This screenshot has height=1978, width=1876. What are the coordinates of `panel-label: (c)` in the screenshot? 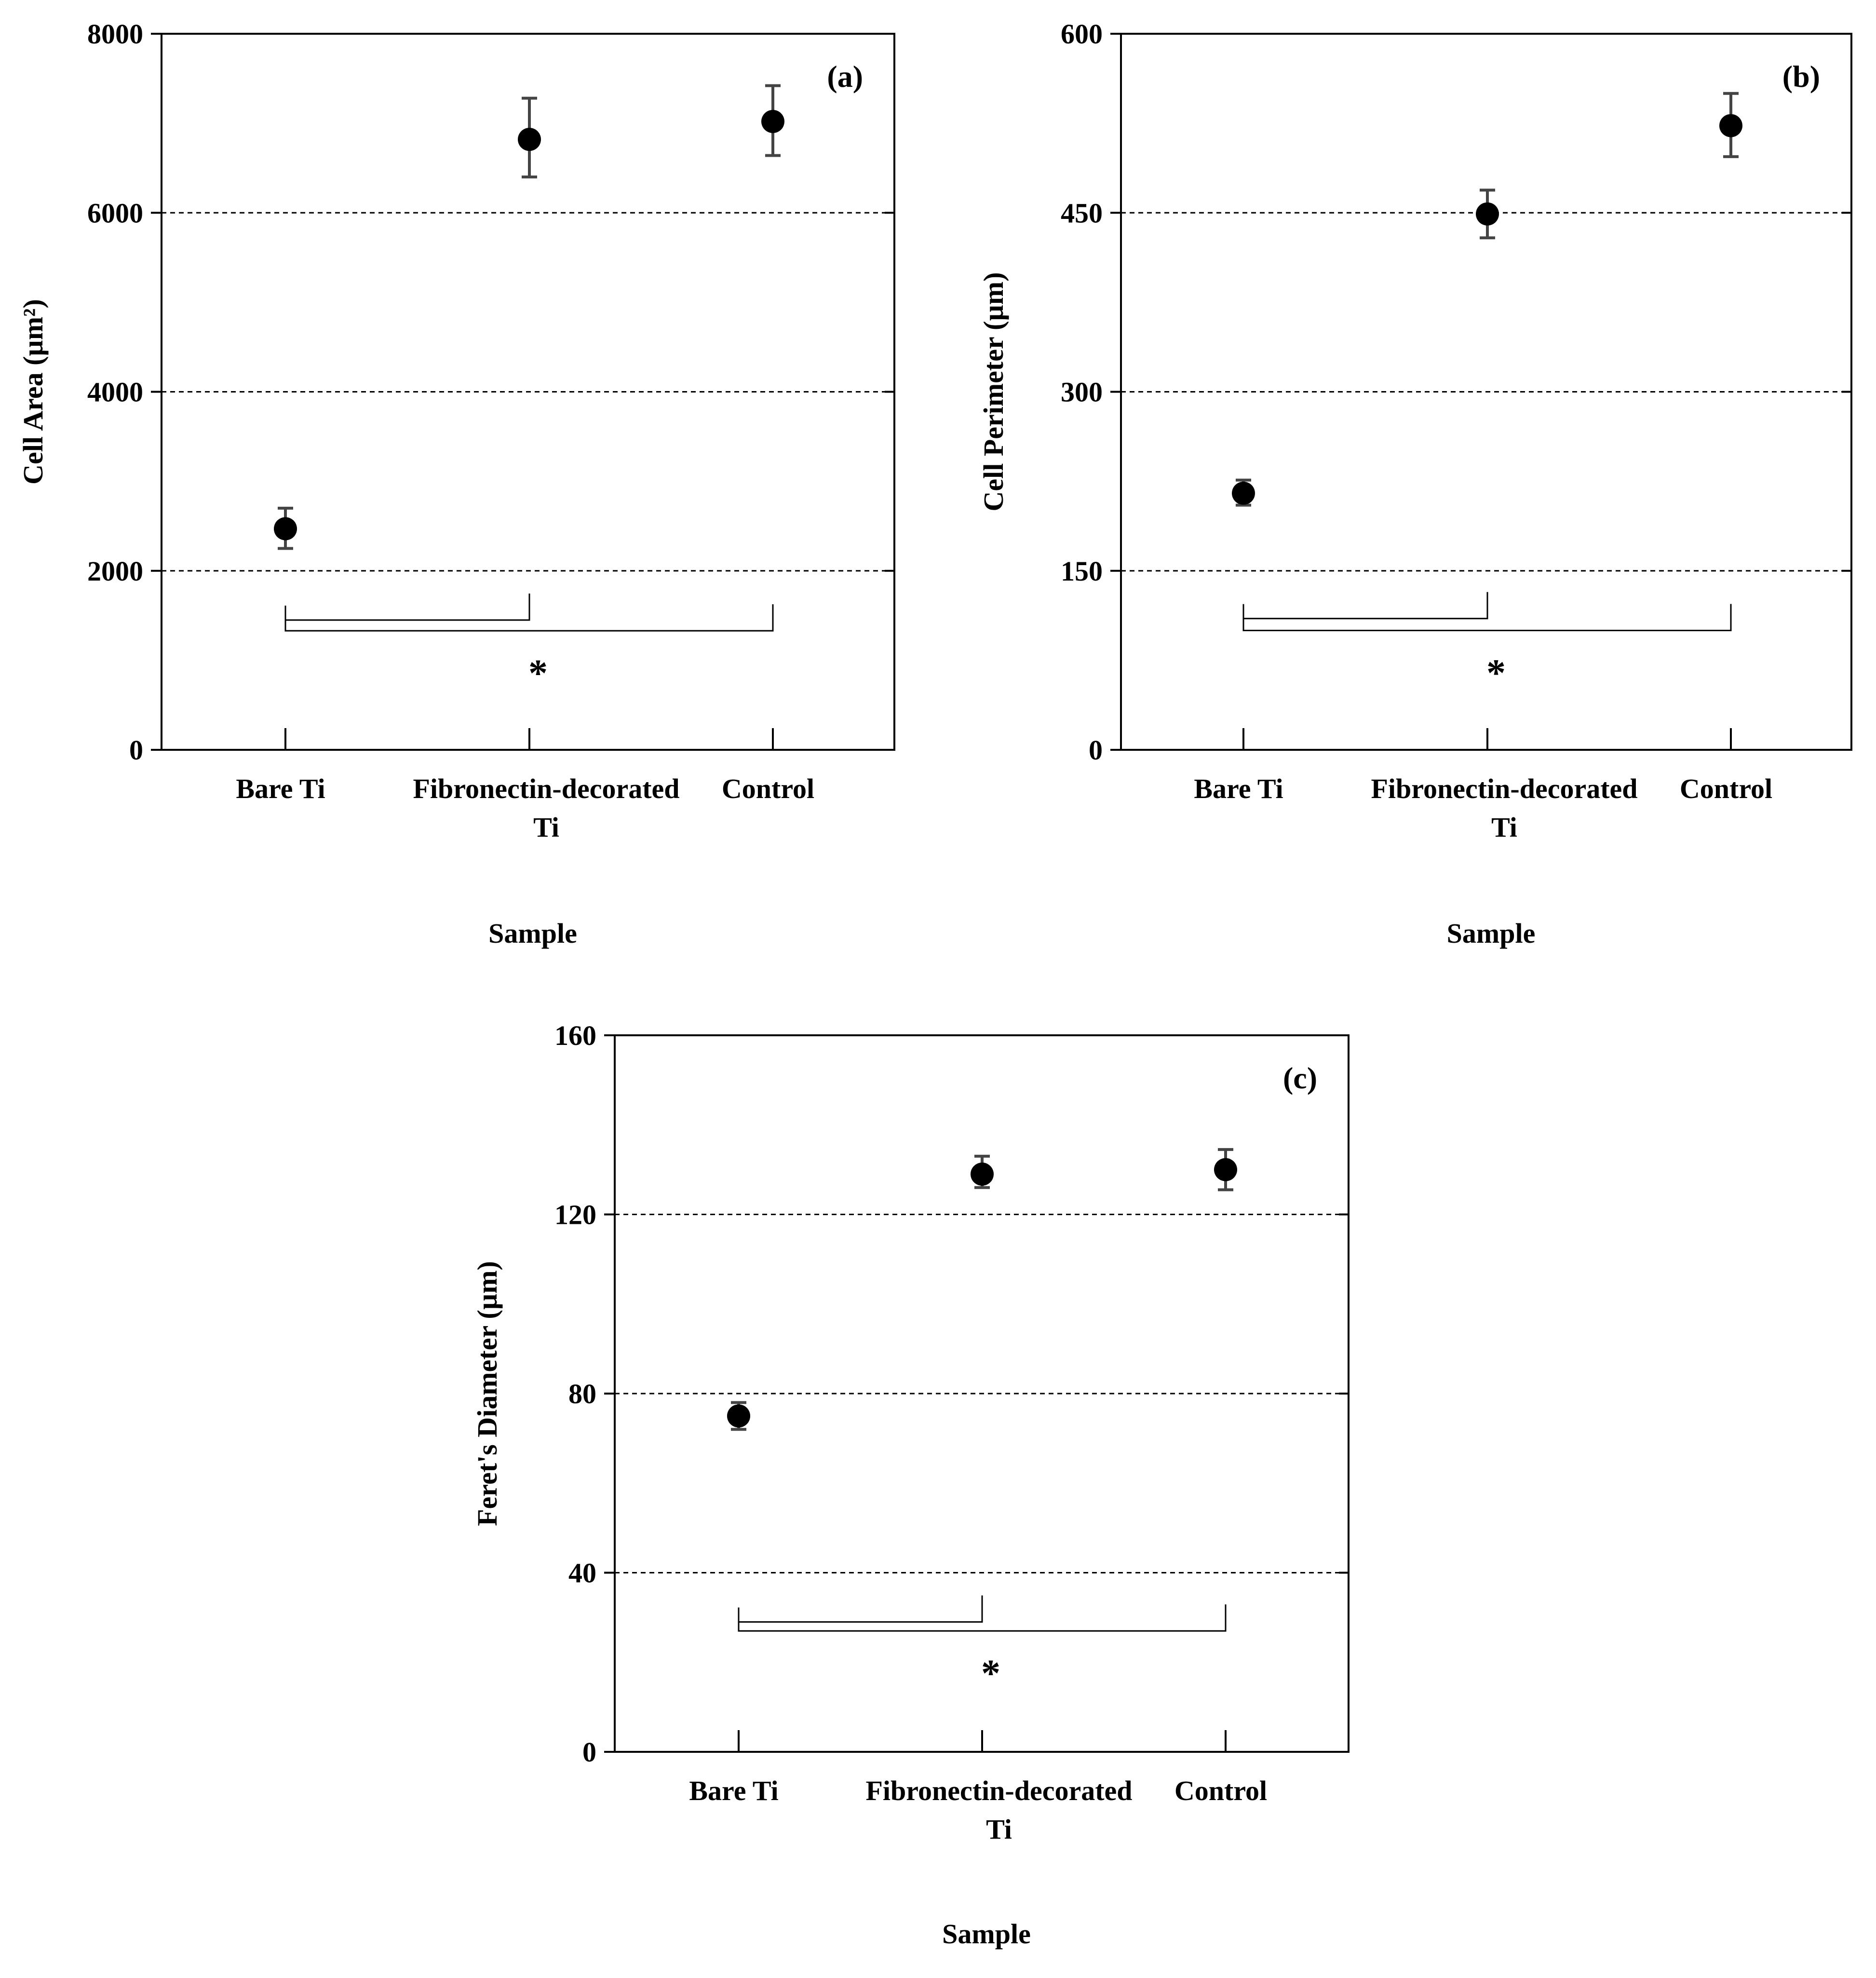 It's located at (1300, 1078).